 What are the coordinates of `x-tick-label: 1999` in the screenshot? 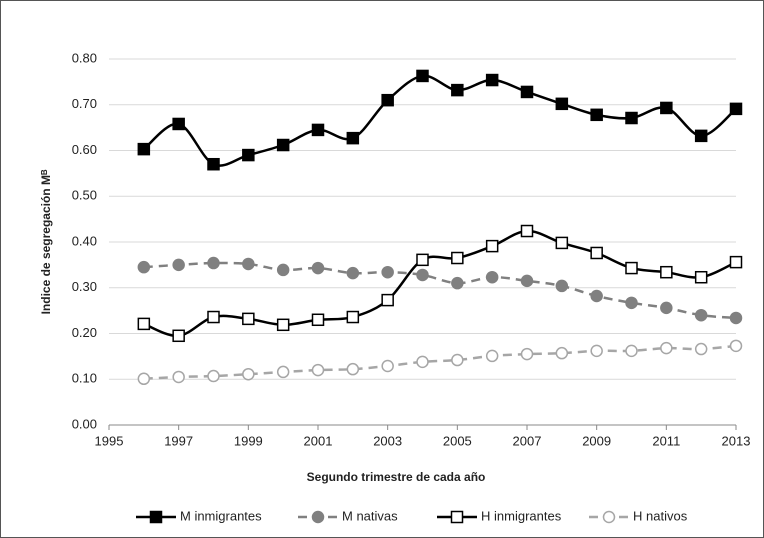 It's located at (248, 440).